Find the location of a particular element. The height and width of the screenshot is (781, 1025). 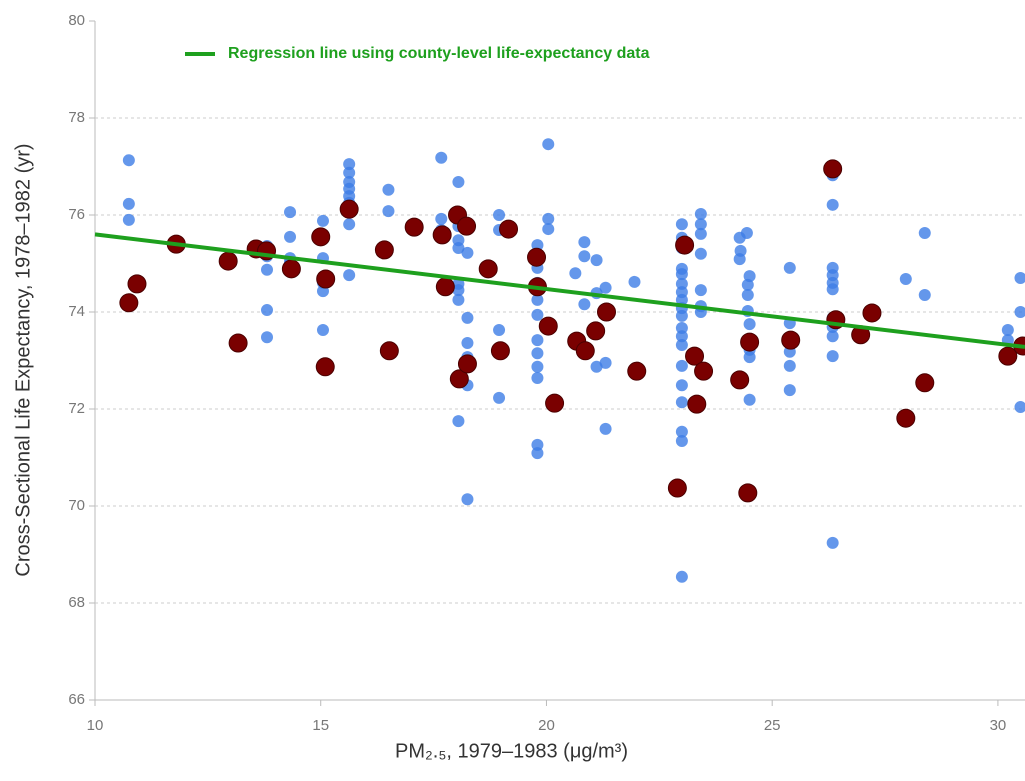

x-axis-label: PM₂.₅, 1979–1983 (μg/m³) is located at coordinates (511, 751).